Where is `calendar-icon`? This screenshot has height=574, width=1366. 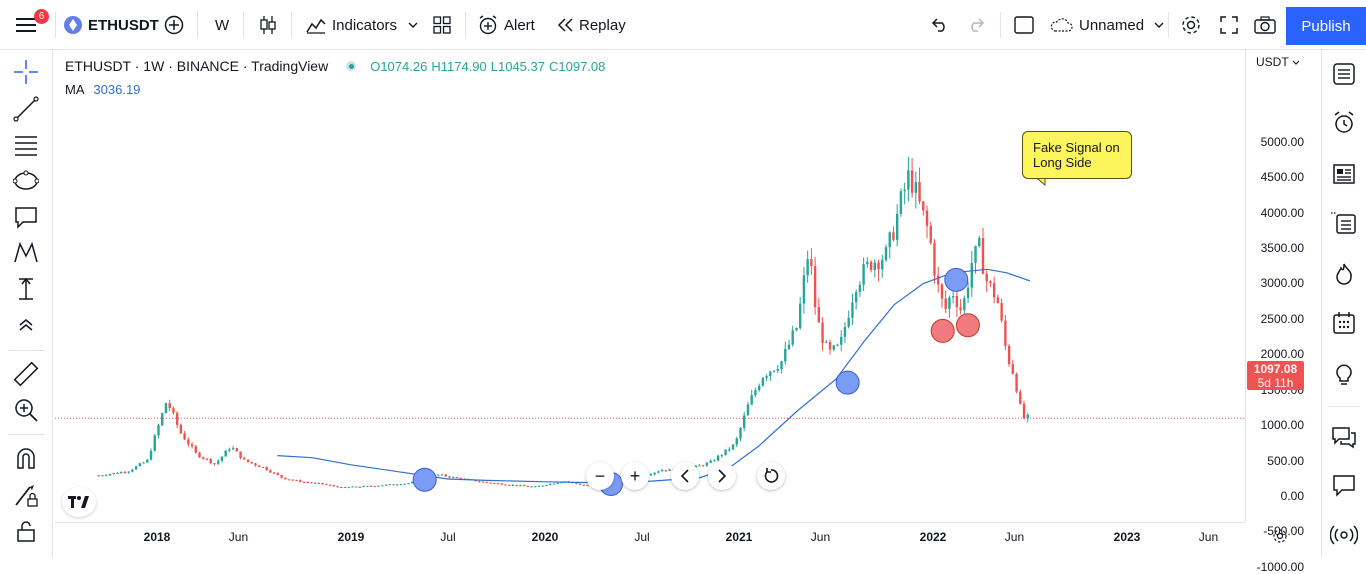
calendar-icon is located at coordinates (1344, 323).